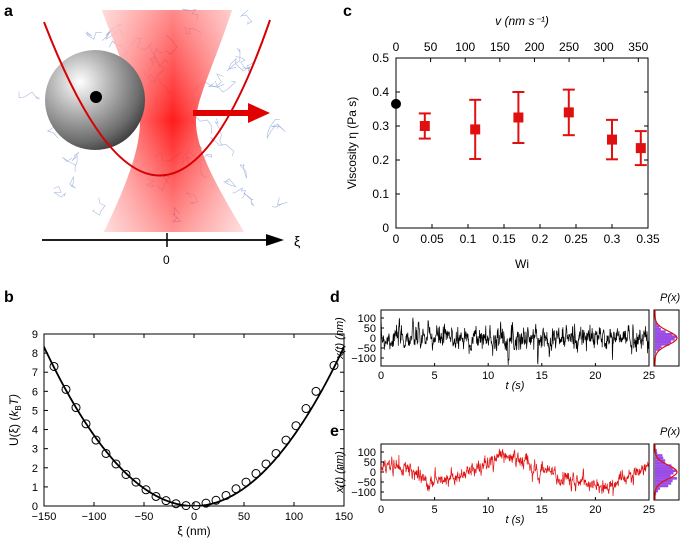 The image size is (685, 550). I want to click on x2-tick-label-c: 250, so click(569, 47).